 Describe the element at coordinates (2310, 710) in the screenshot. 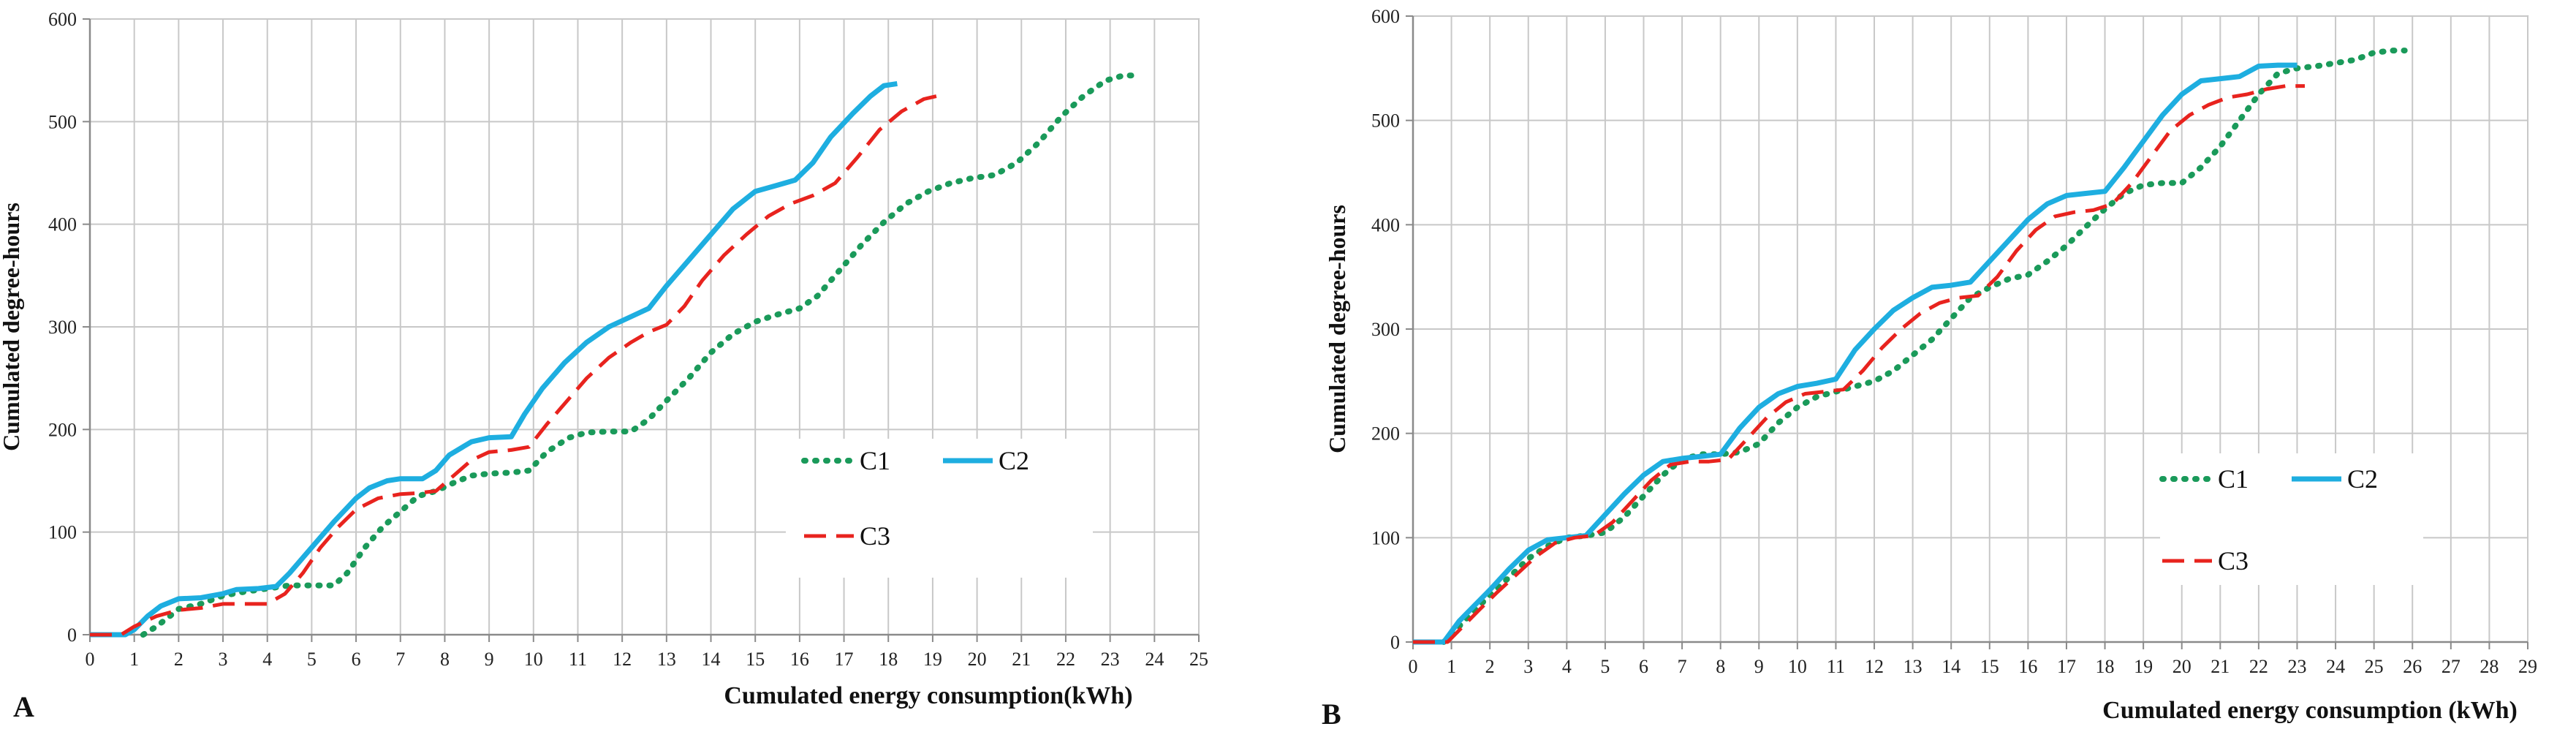

I see `x-axis-title: Cumulated energy consumption (kWh)` at that location.